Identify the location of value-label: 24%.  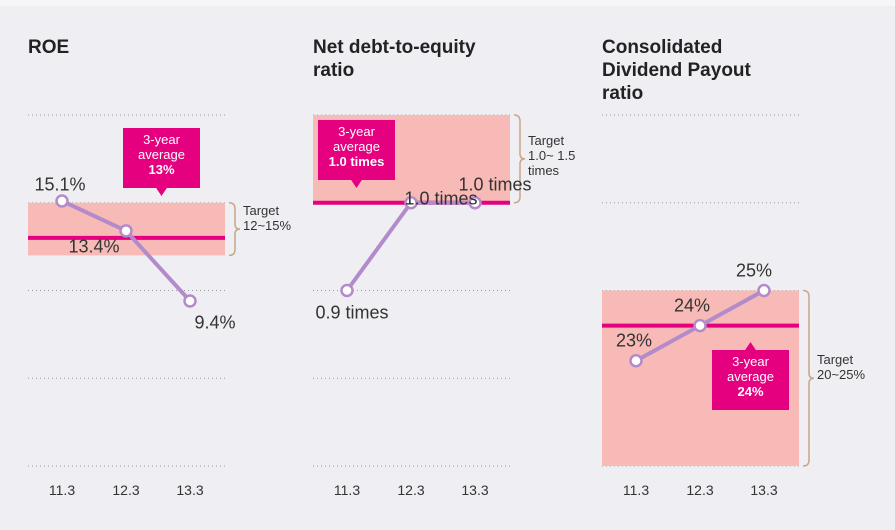
(692, 305).